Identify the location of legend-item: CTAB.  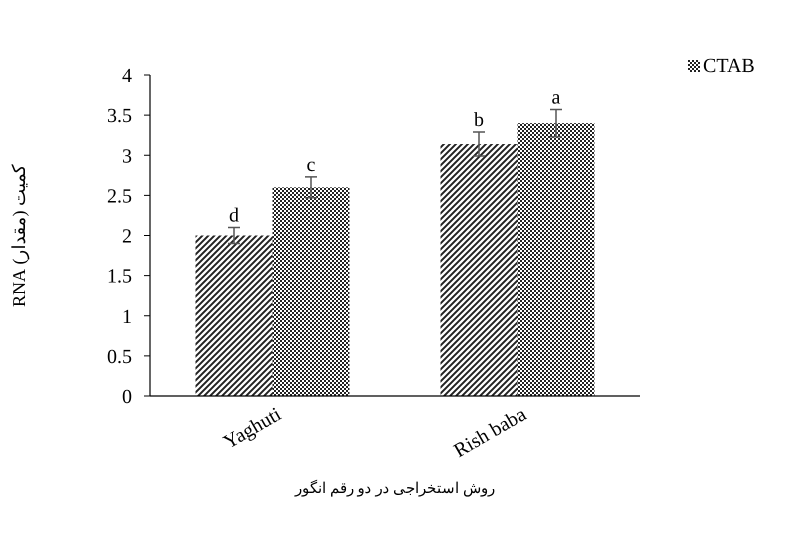
(721, 66).